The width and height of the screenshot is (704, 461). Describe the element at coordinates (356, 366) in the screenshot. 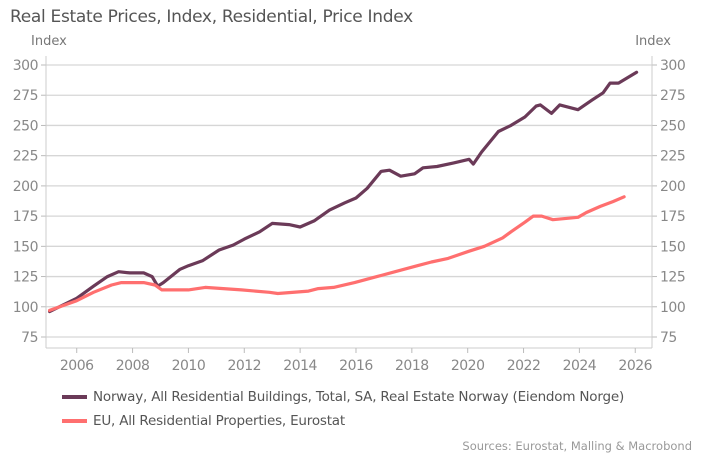

I see `x-tick-label: 2016` at that location.